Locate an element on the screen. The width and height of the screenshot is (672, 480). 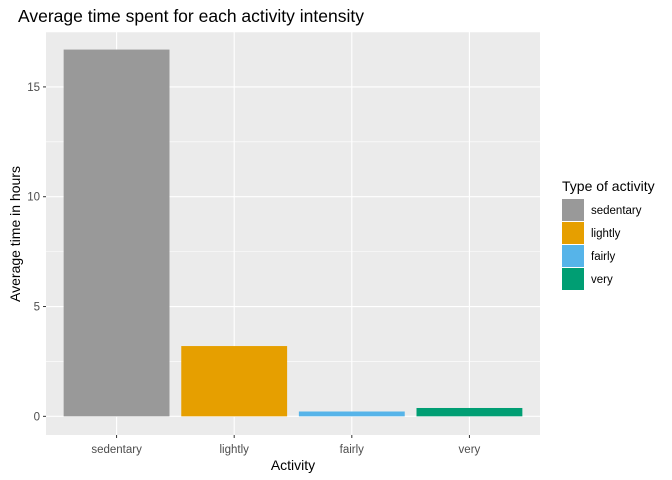
legend-swatch-lightly is located at coordinates (573, 233).